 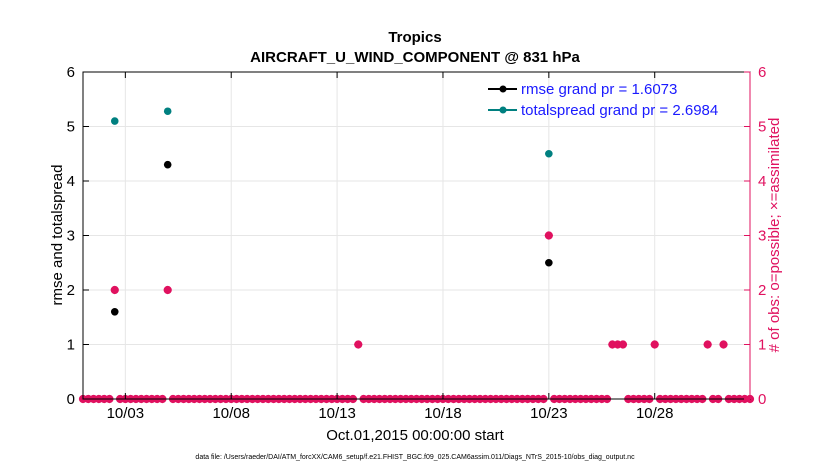 I want to click on y-tick-label-right: 0, so click(x=762, y=399).